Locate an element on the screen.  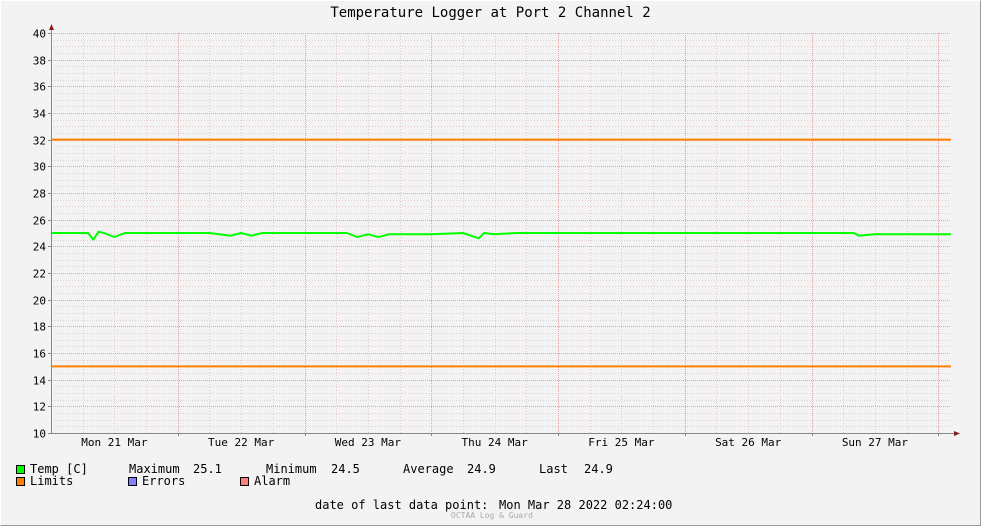
y-tick-label: 30 is located at coordinates (39, 167).